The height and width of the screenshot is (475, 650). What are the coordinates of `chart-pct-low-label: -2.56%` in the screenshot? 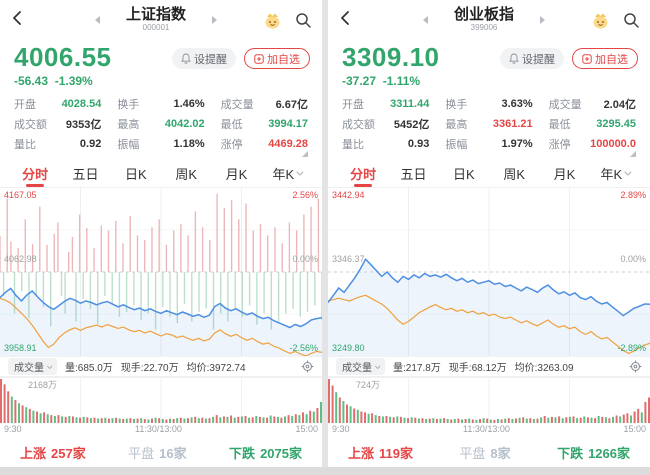 It's located at (303, 348).